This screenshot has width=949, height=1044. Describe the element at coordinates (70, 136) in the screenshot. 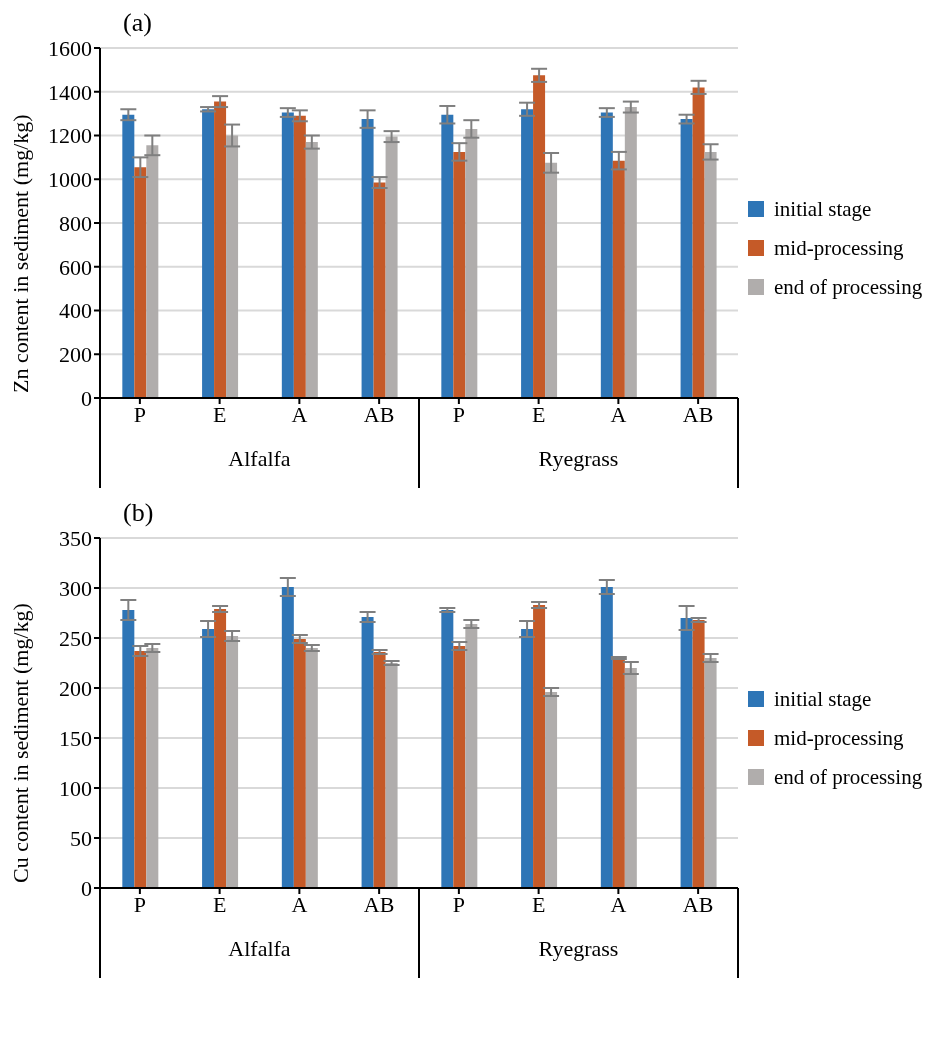

I see `y-tick-label: 1200` at that location.